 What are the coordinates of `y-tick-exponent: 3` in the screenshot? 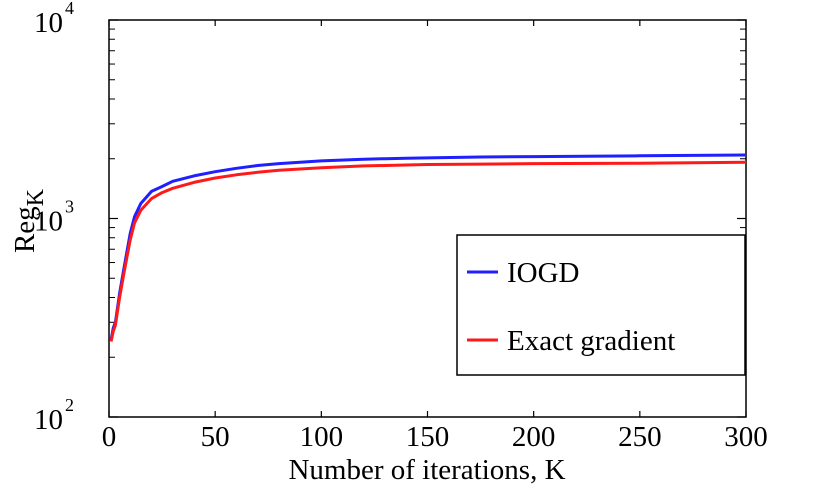 It's located at (69, 207).